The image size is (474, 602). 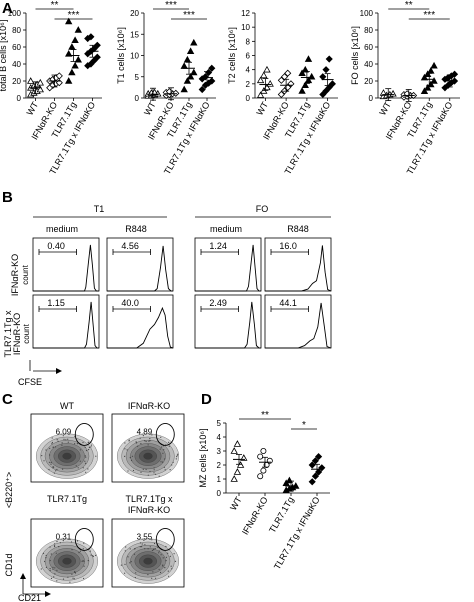 What do you see at coordinates (137, 77) in the screenshot?
I see `y-tick-label: 5` at bounding box center [137, 77].